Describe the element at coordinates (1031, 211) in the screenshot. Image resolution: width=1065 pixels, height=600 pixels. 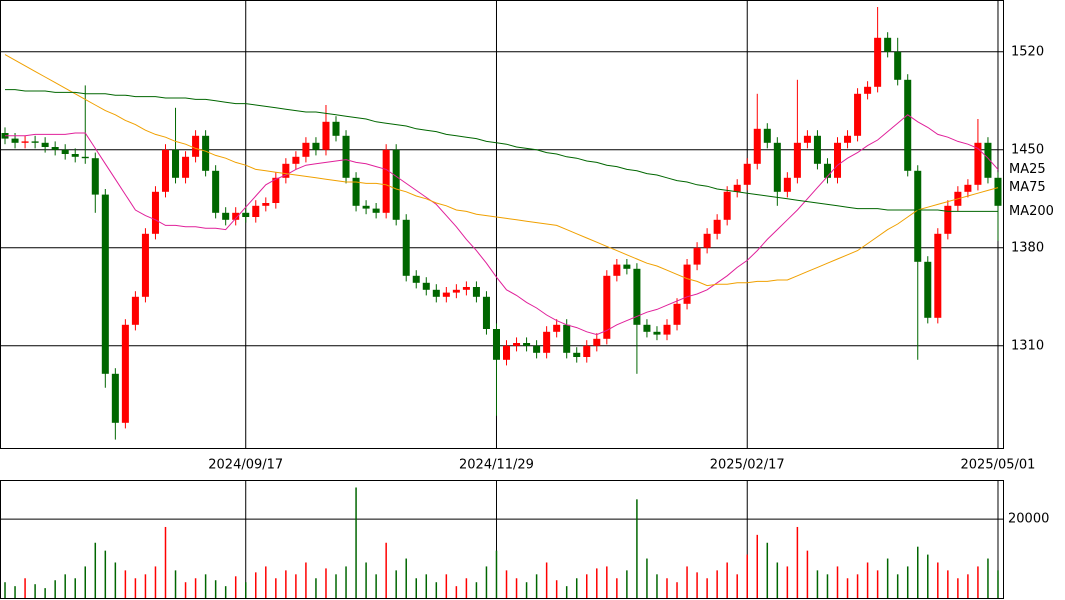
I see `legend-label: MA200` at that location.